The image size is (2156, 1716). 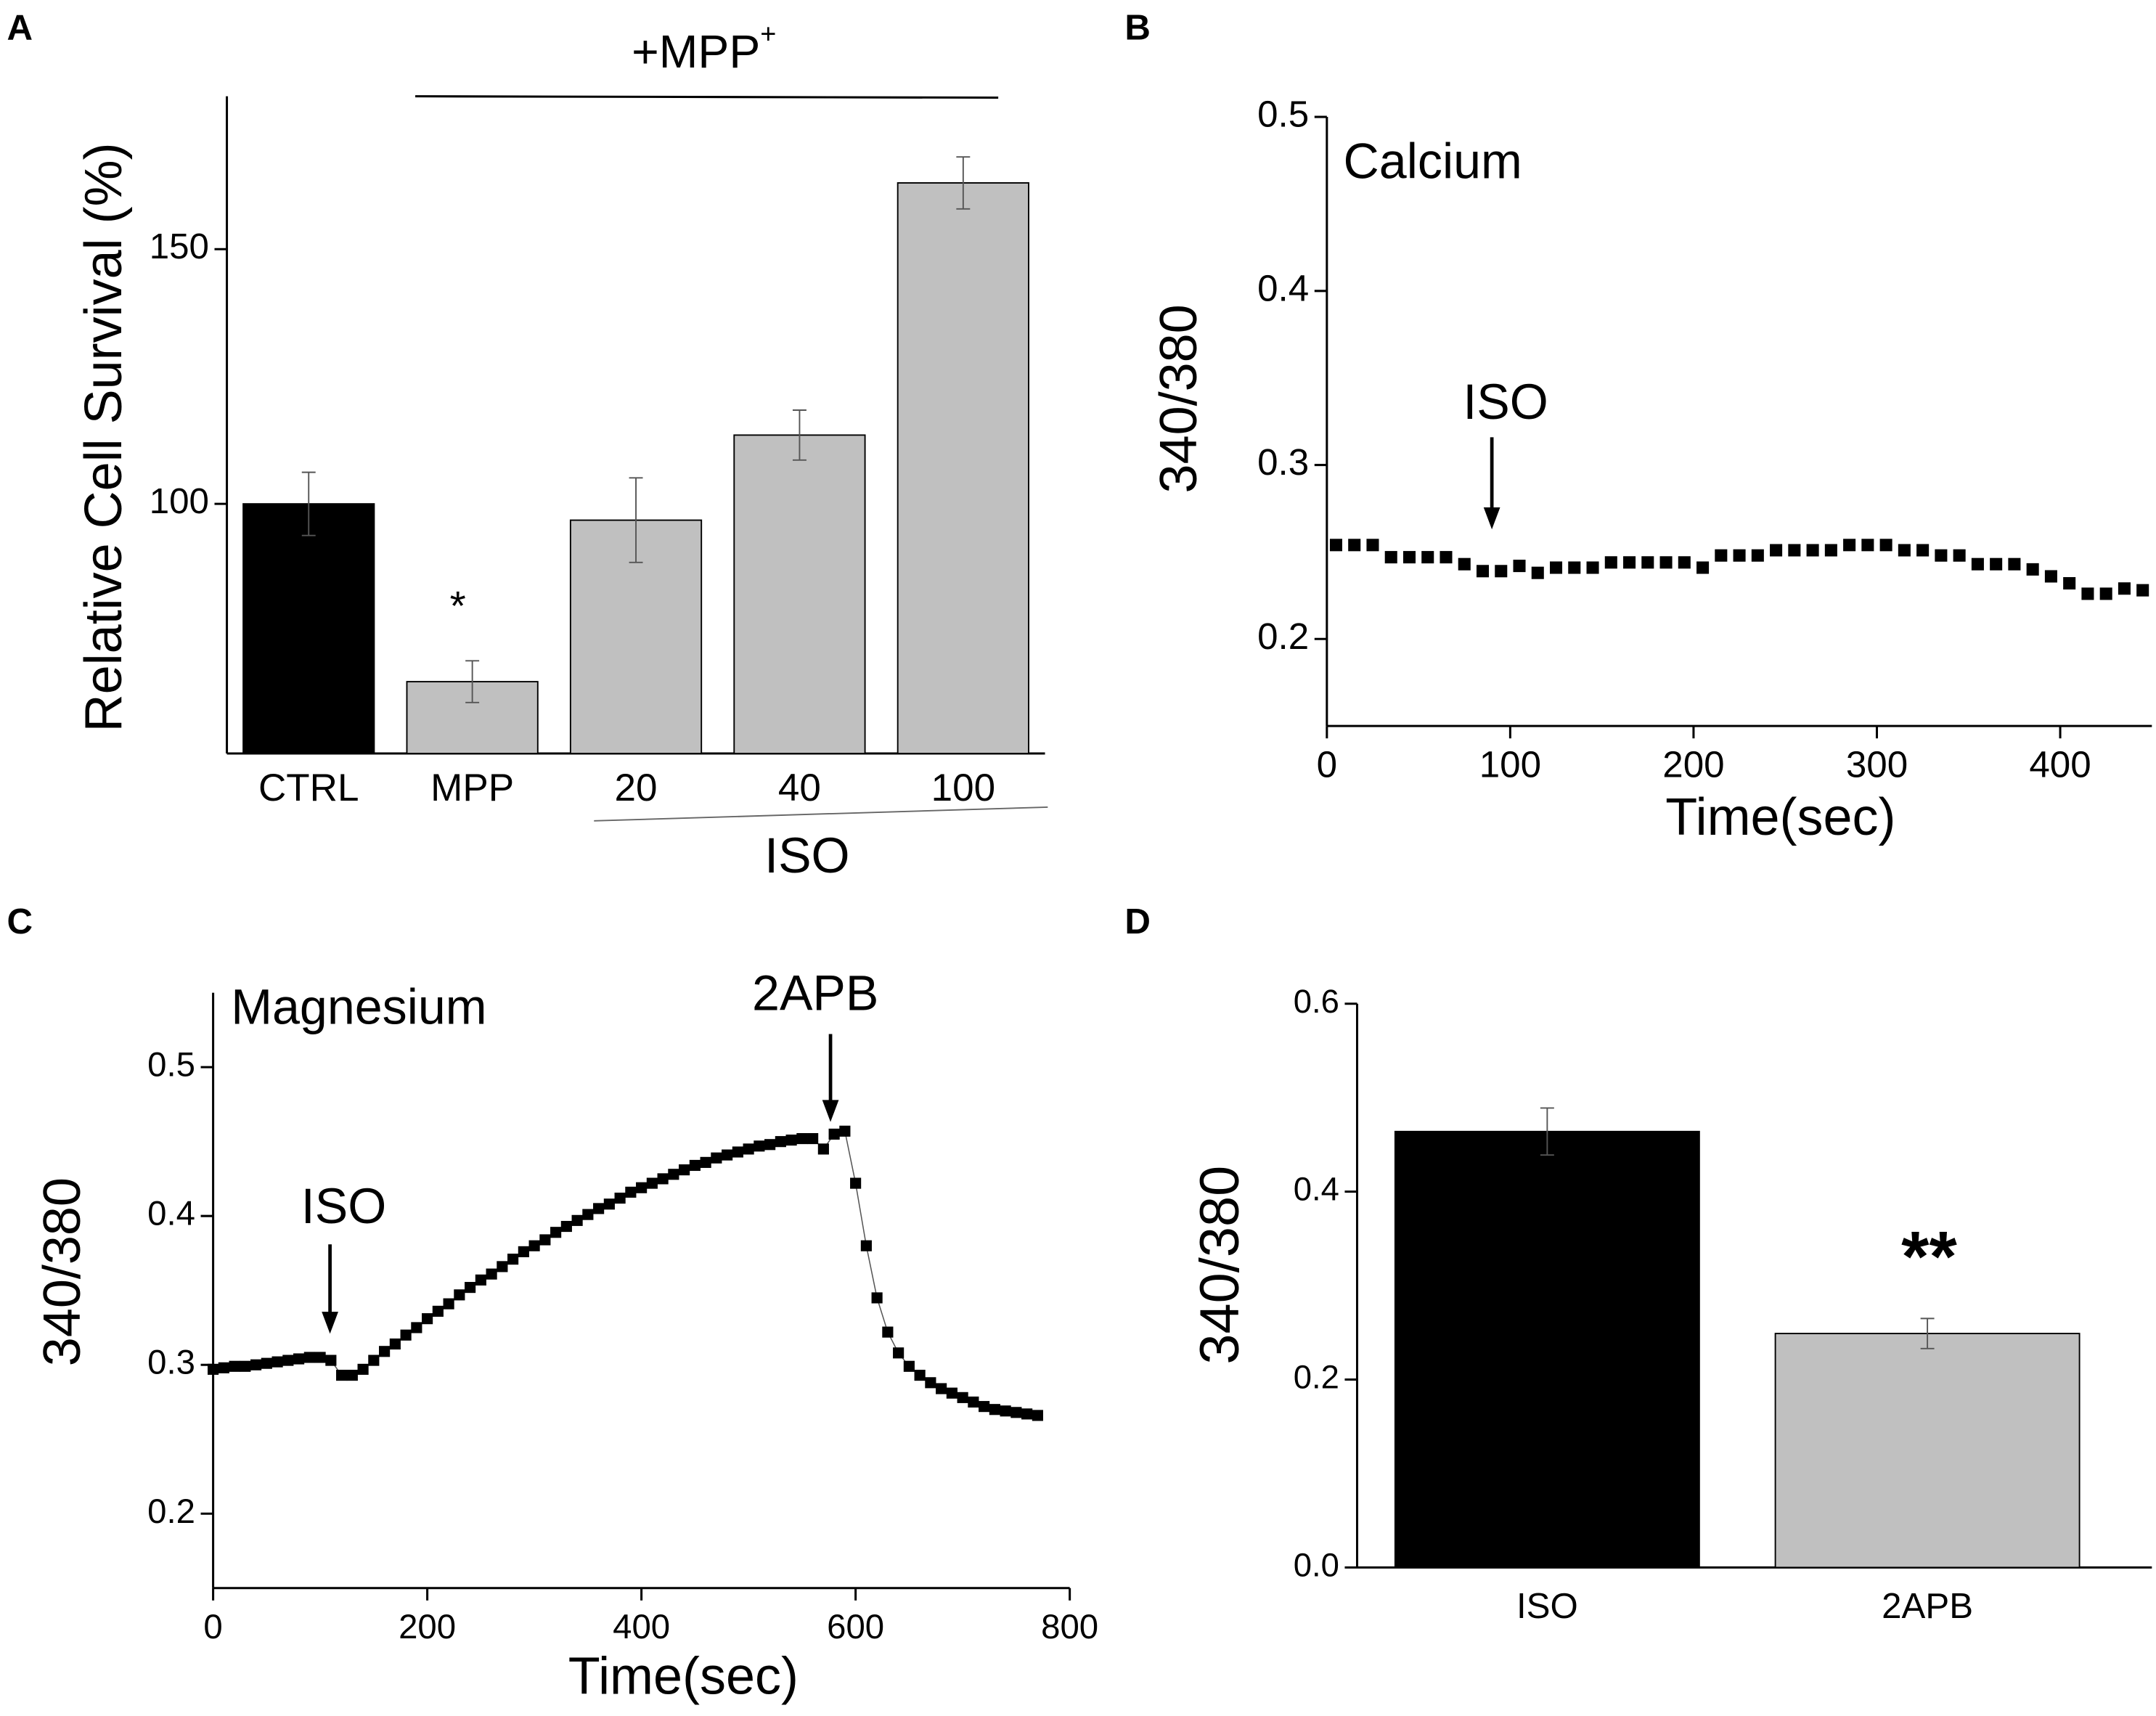 I want to click on group-label: ISO, so click(x=807, y=855).